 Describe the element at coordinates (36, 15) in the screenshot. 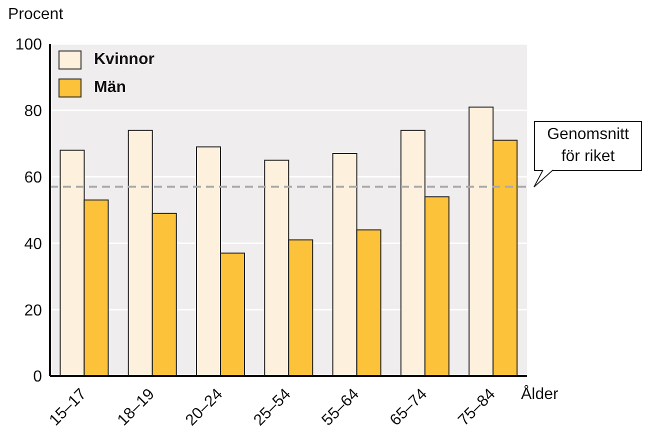

I see `y-axis-title: Procent` at that location.